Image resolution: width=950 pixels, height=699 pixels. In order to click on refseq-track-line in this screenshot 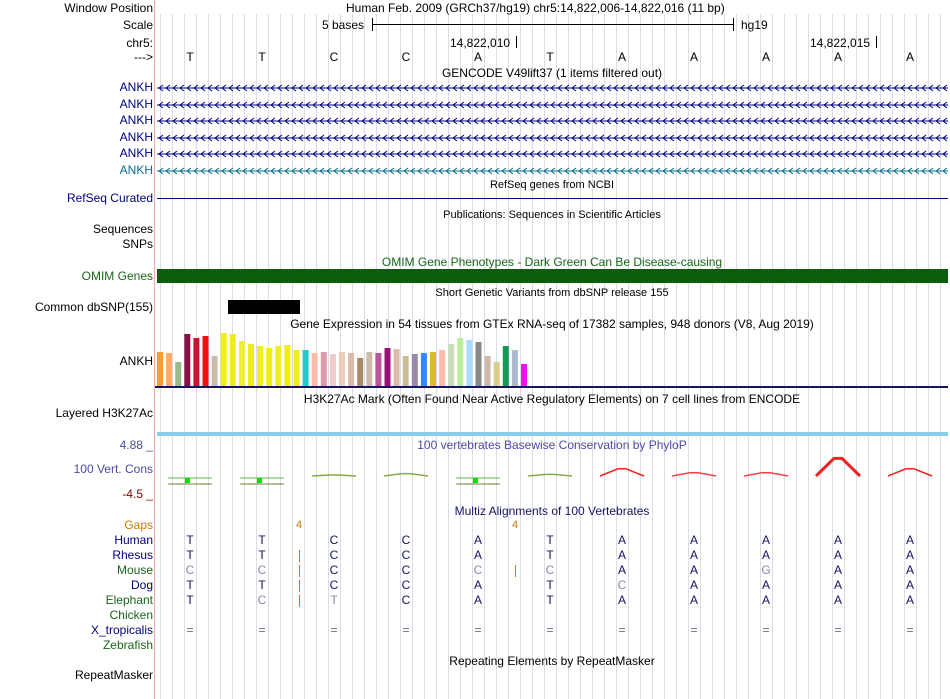, I will do `click(552, 198)`.